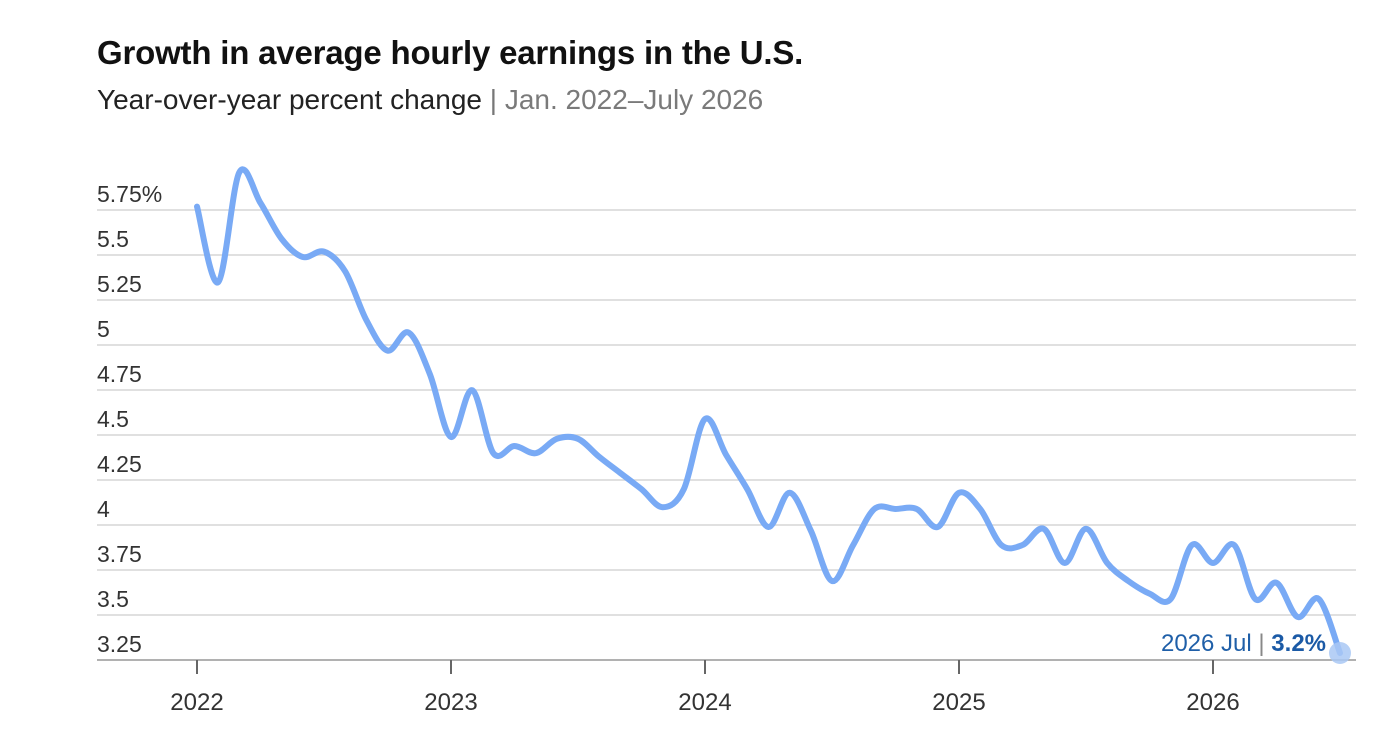 This screenshot has height=738, width=1376. What do you see at coordinates (1340, 653) in the screenshot?
I see `end-point-marker` at bounding box center [1340, 653].